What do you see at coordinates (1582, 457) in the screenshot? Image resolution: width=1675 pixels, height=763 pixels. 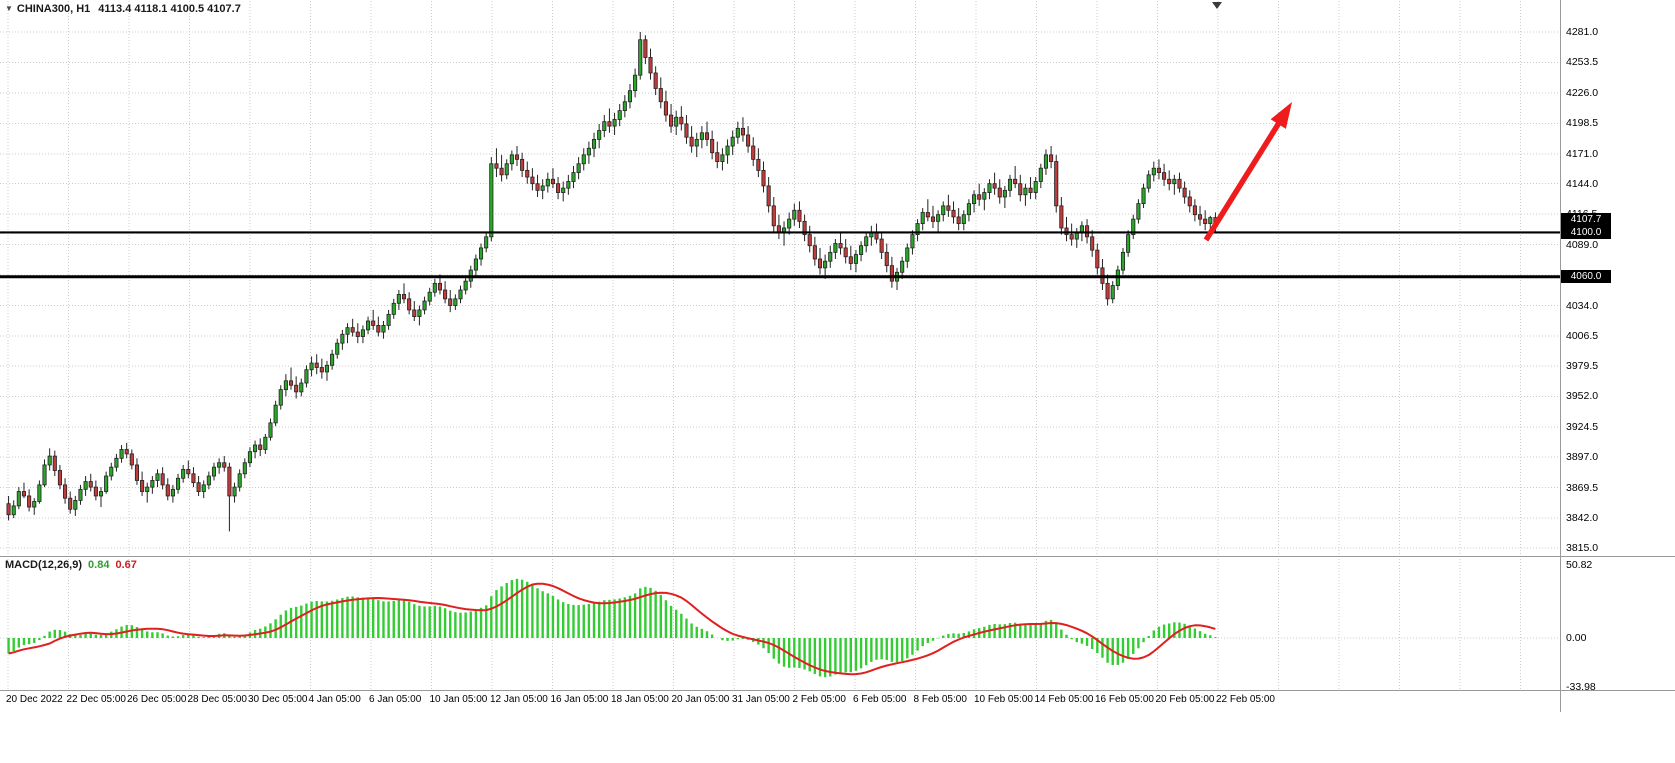 I see `price-tick-label: 3897.0` at bounding box center [1582, 457].